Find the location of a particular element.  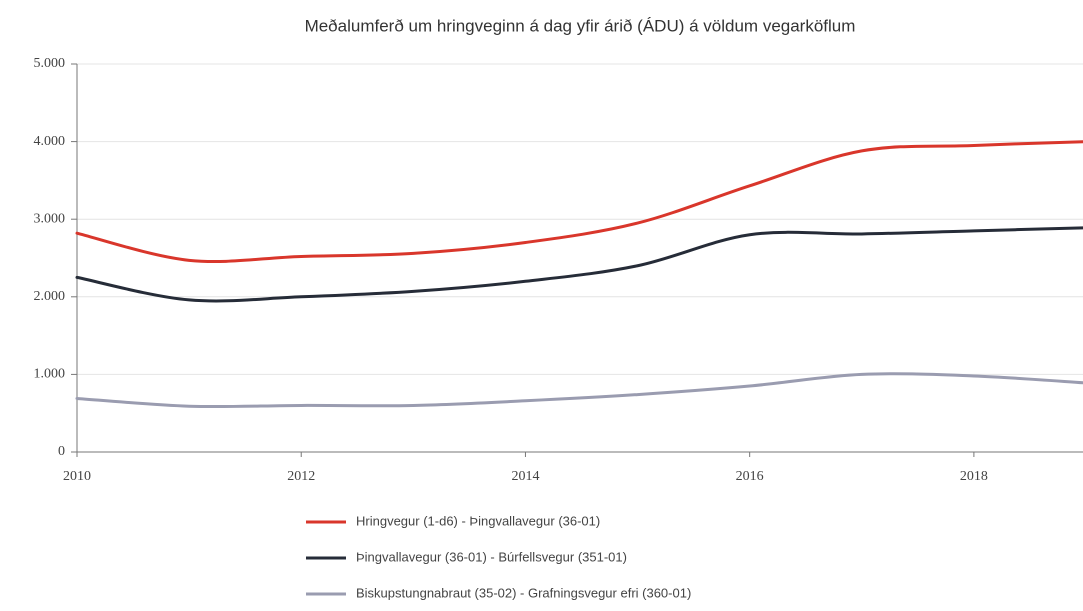

y-tick-label: 1.000 is located at coordinates (50, 374).